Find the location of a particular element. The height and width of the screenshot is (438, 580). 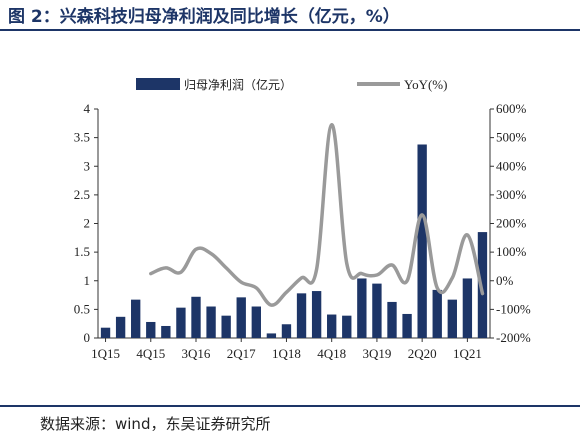

bar-4Q16 is located at coordinates (211, 322).